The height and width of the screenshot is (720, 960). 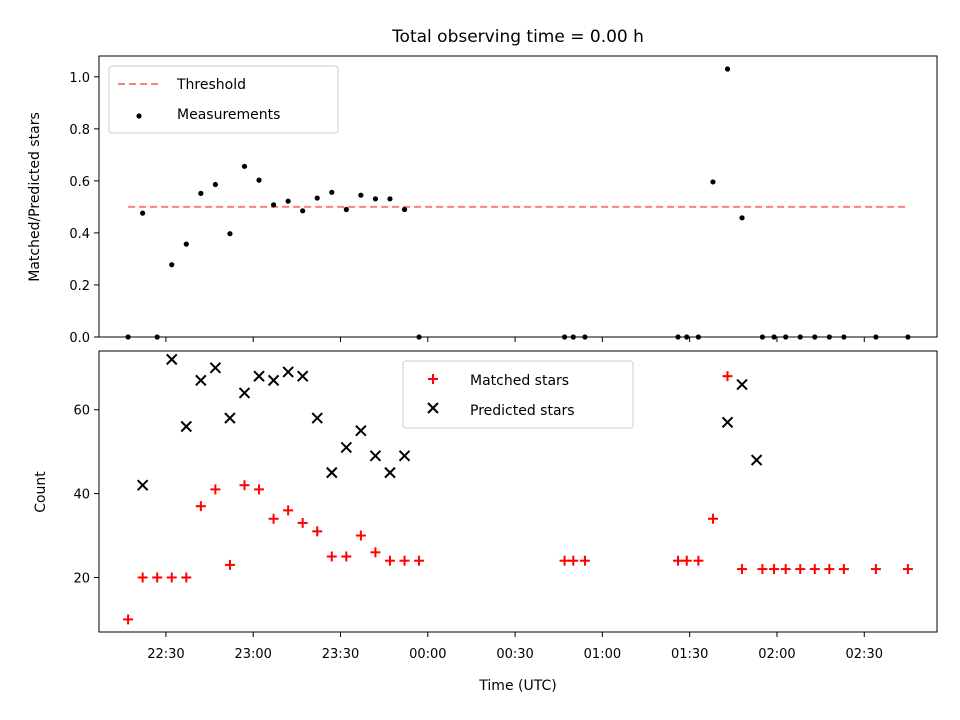 What do you see at coordinates (79, 338) in the screenshot?
I see `top-y-tick-label: 0.0` at bounding box center [79, 338].